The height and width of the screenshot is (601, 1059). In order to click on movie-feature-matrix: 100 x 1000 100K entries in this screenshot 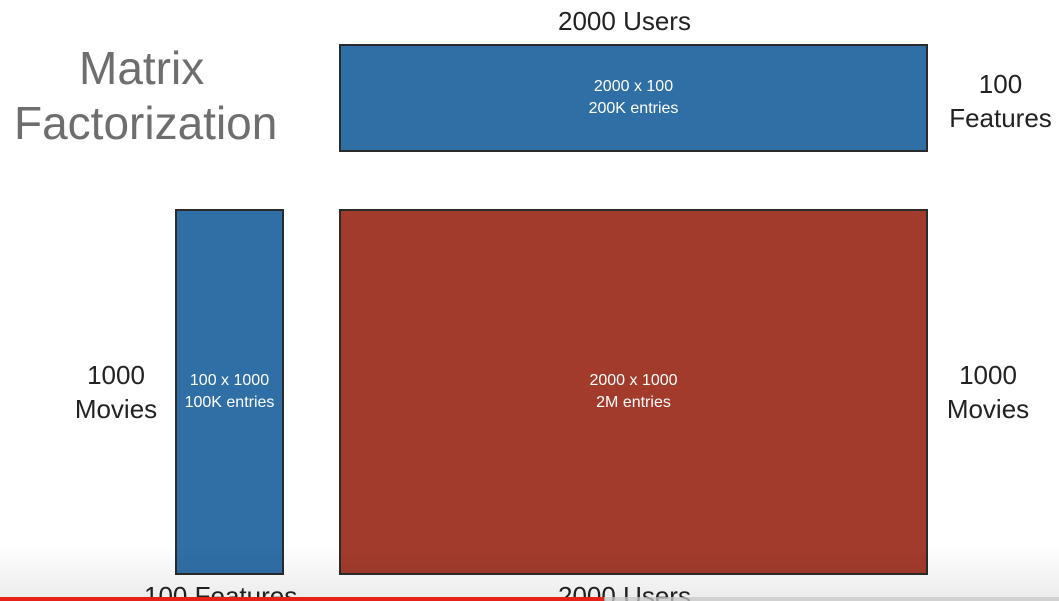, I will do `click(229, 392)`.